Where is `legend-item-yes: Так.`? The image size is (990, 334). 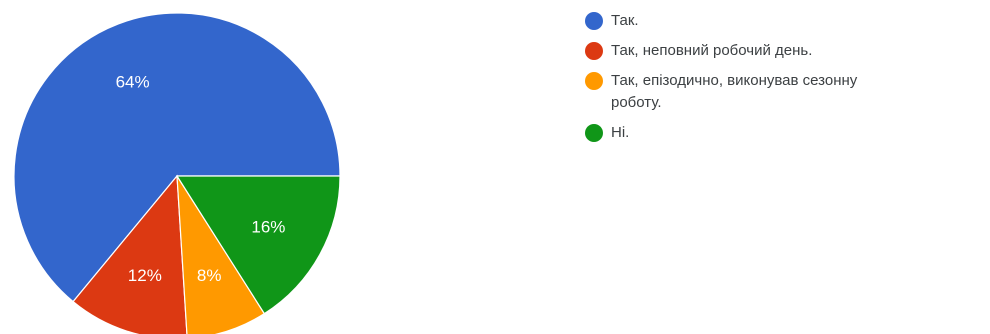 legend-item-yes: Так. is located at coordinates (745, 21).